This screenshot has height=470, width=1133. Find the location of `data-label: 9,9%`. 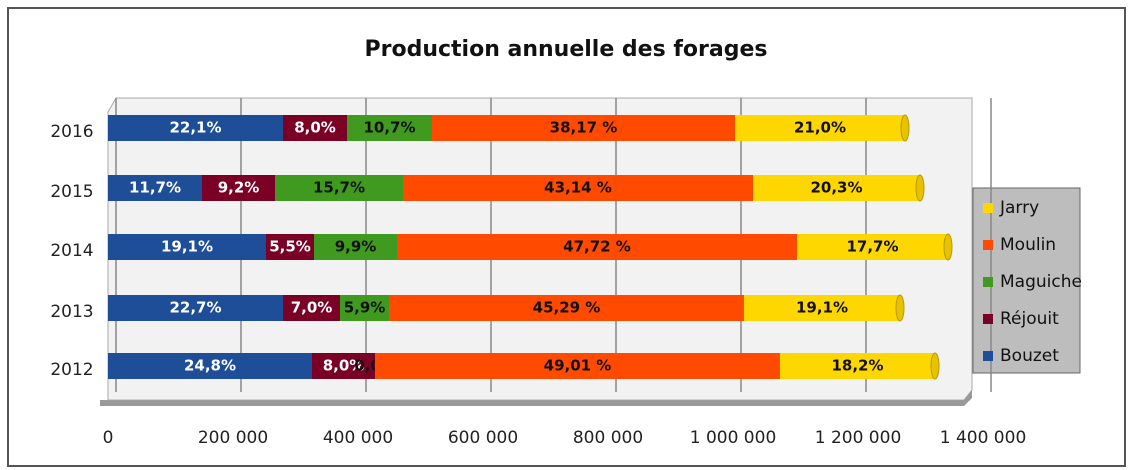

data-label: 9,9% is located at coordinates (356, 247).